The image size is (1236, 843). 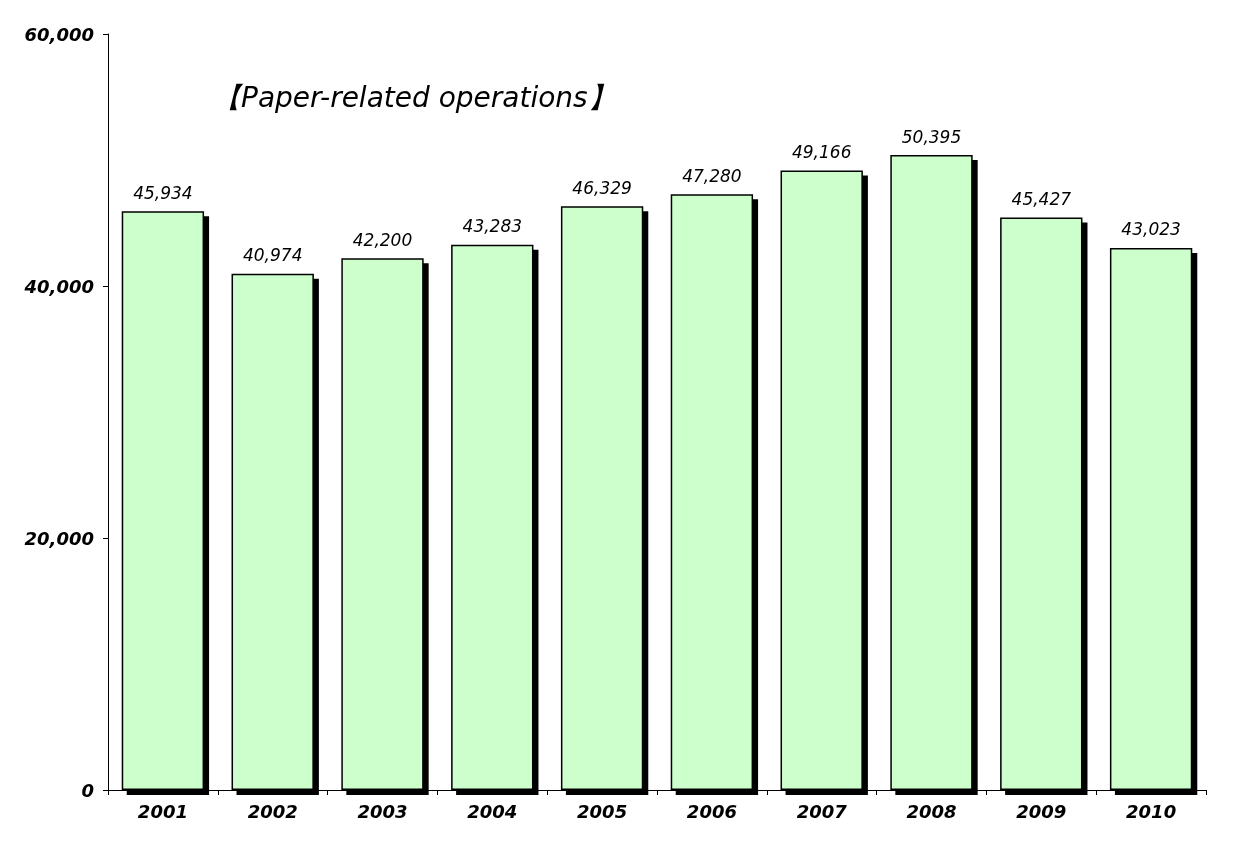 What do you see at coordinates (602, 187) in the screenshot?
I see `data-label: 46,329` at bounding box center [602, 187].